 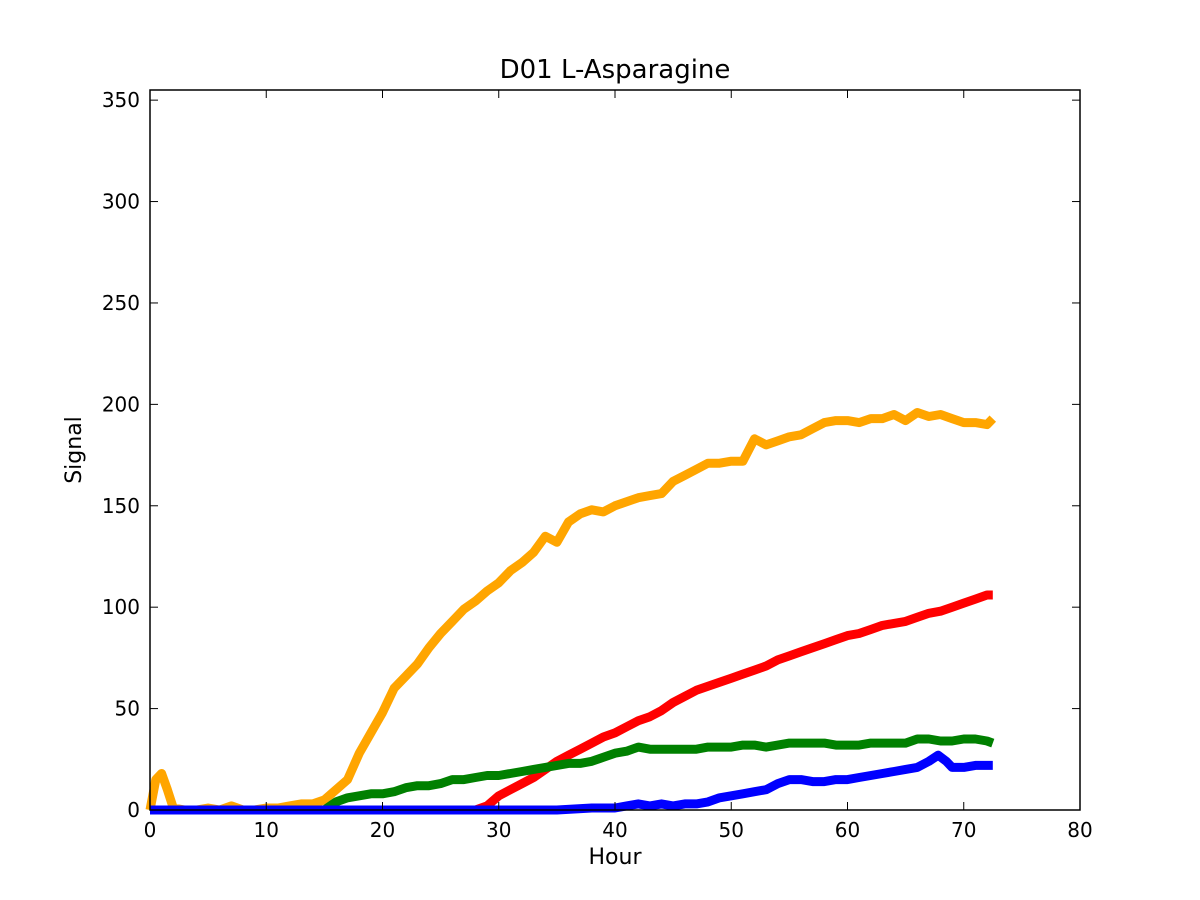 What do you see at coordinates (121, 202) in the screenshot?
I see `y-tick-label: 300` at bounding box center [121, 202].